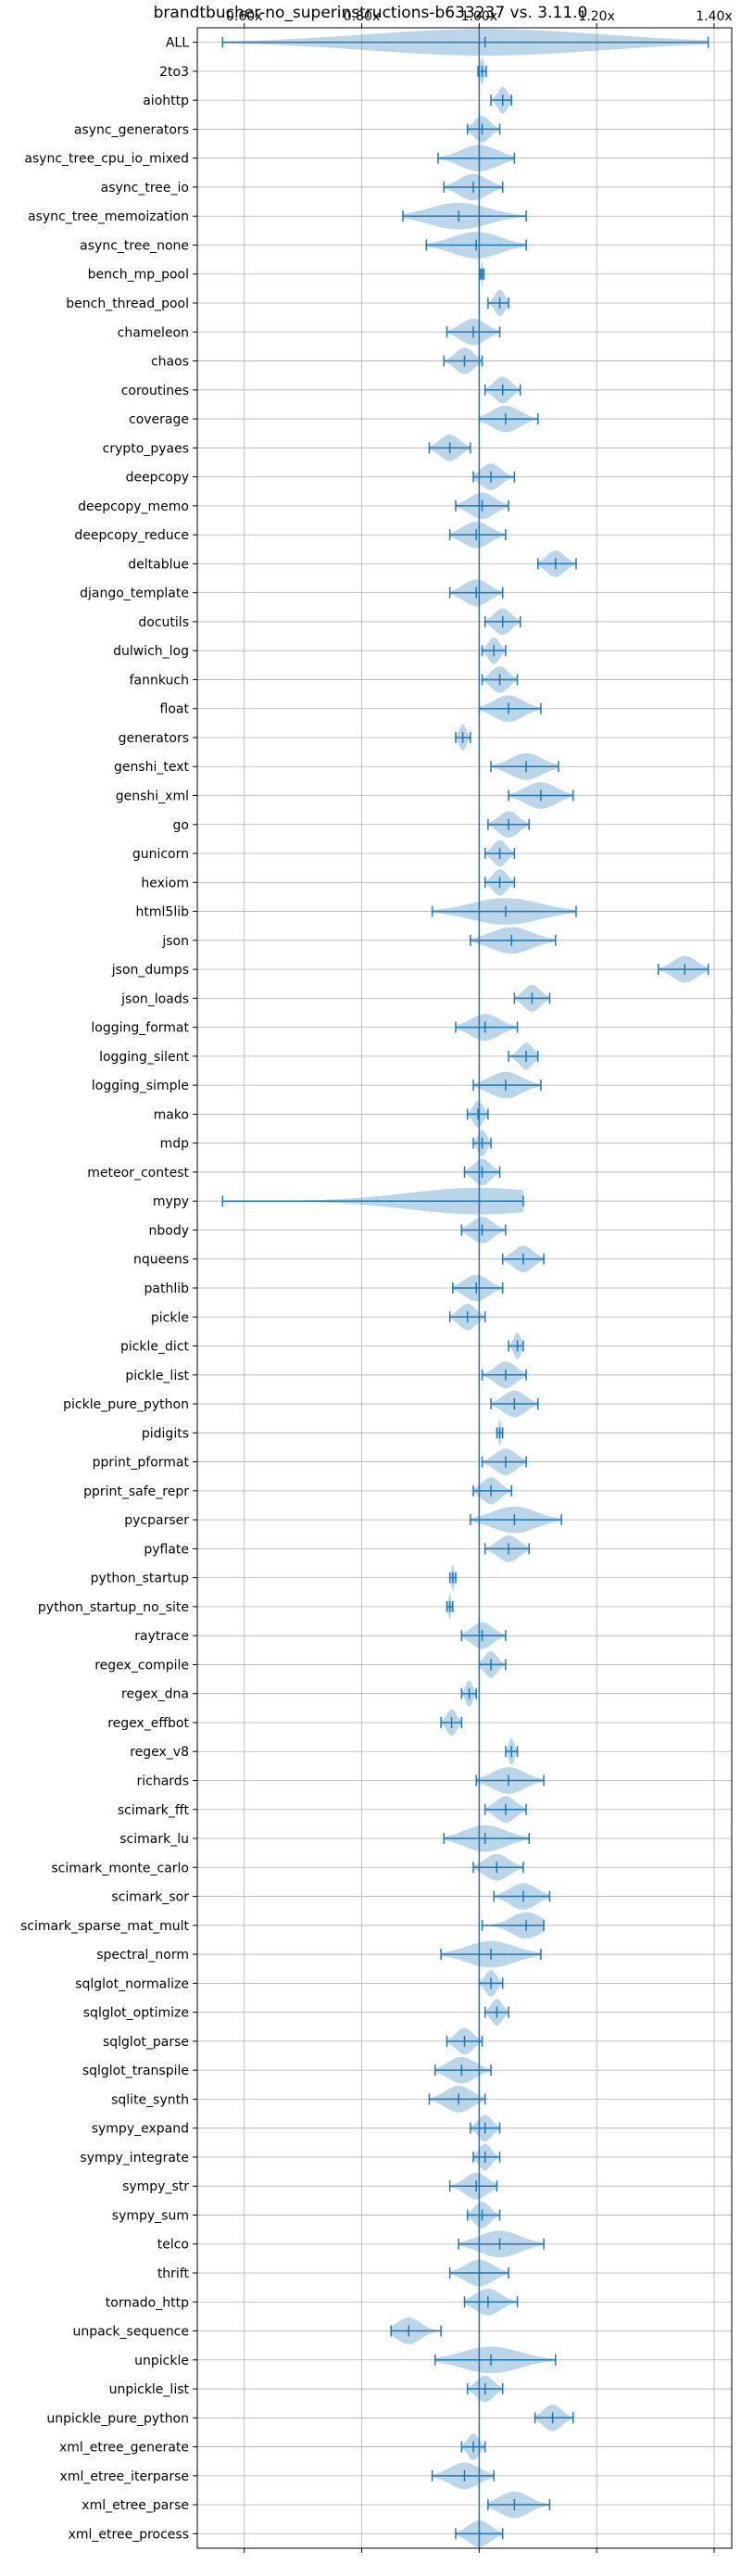 This screenshot has width=741, height=2576. I want to click on benchmark-label: pickle_dict, so click(155, 1347).